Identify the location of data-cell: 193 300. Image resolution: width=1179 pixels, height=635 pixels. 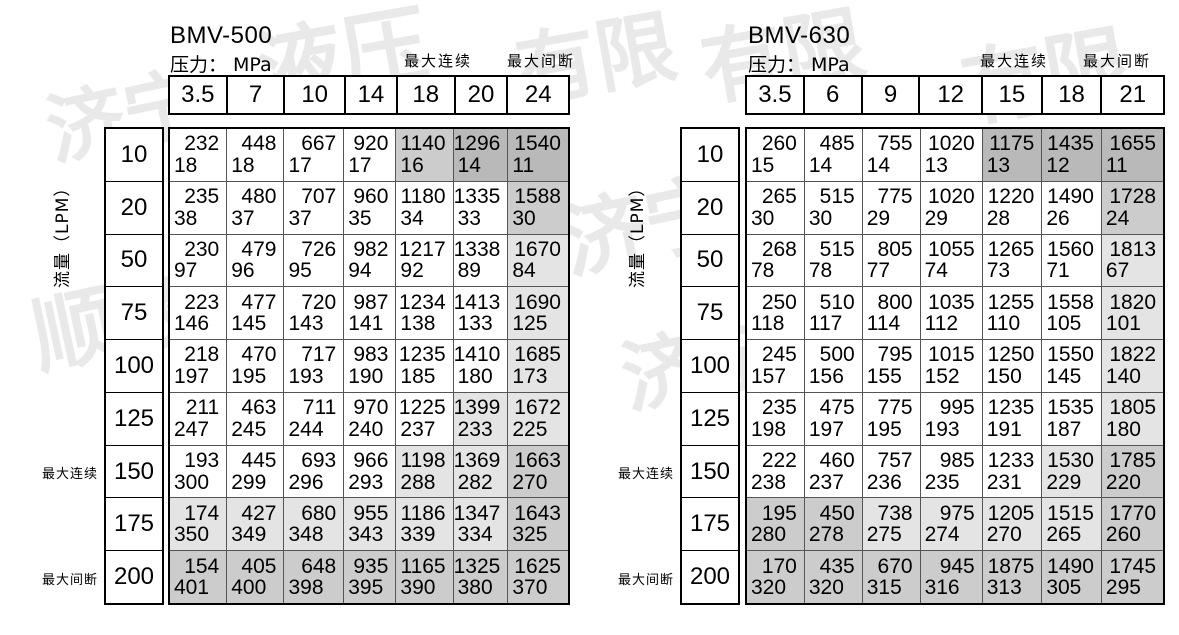
(199, 471).